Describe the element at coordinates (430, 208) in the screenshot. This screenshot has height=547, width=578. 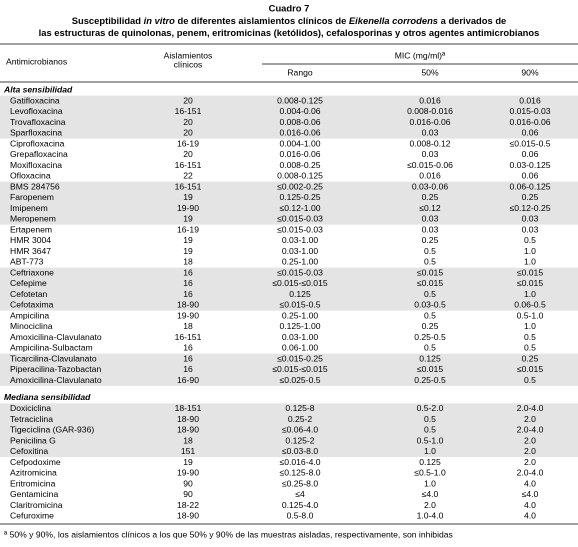
I see `cell: ≤0.12` at that location.